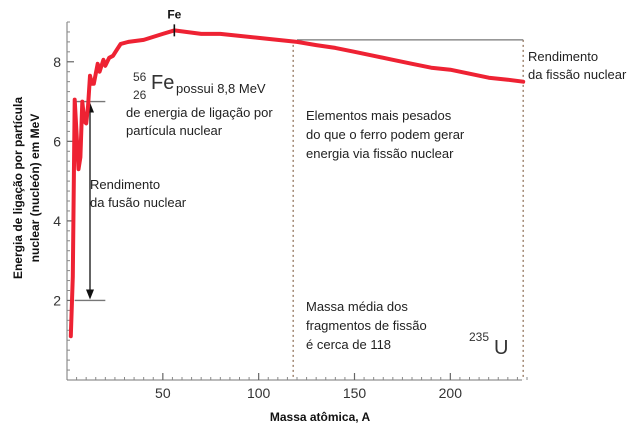 This screenshot has height=439, width=640. Describe the element at coordinates (57, 221) in the screenshot. I see `y-tick-label: 4` at that location.